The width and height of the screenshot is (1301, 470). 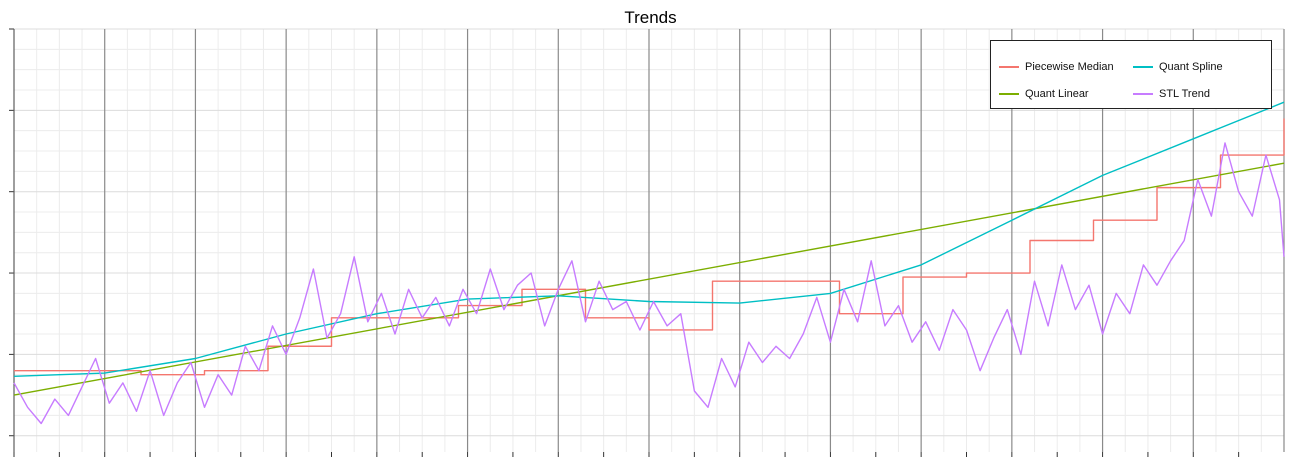 I want to click on chart-title: Trends, so click(x=650, y=17).